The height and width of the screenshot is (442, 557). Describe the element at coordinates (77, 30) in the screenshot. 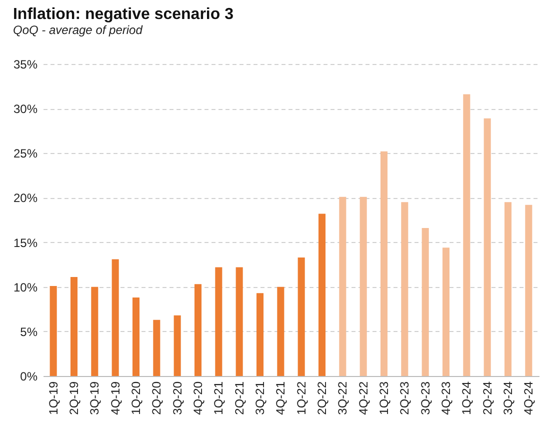

I see `chart-subtitle: QoQ - average of period` at that location.